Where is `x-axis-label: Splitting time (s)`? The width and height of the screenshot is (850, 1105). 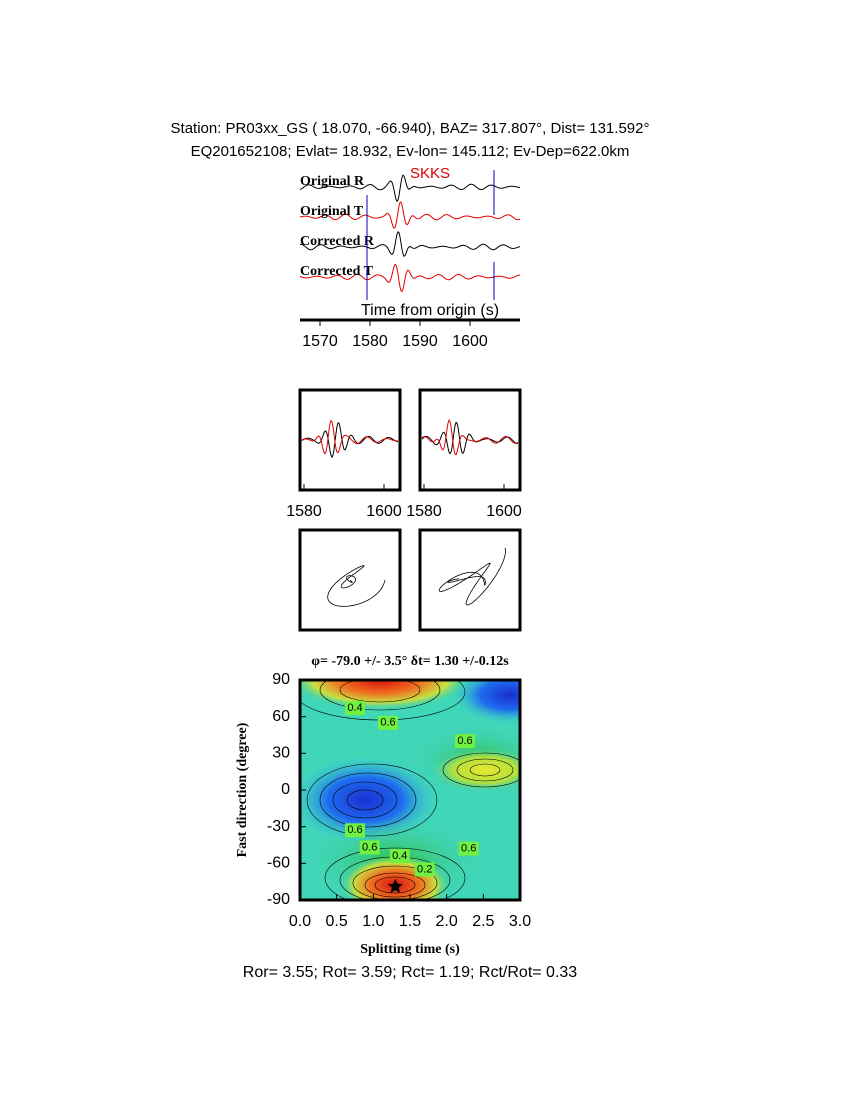 x-axis-label: Splitting time (s) is located at coordinates (410, 949).